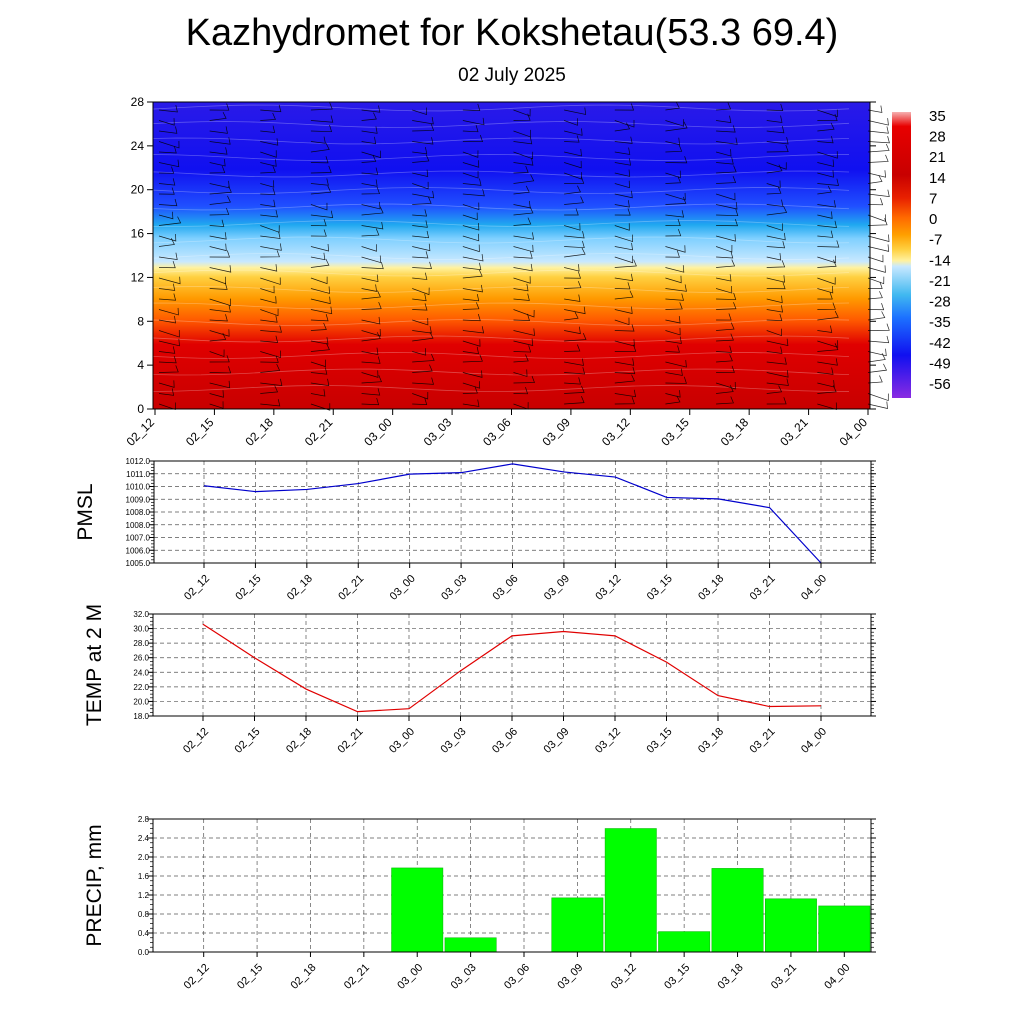 The width and height of the screenshot is (1024, 1024). Describe the element at coordinates (141, 614) in the screenshot. I see `y-tick-label: 32.0` at that location.